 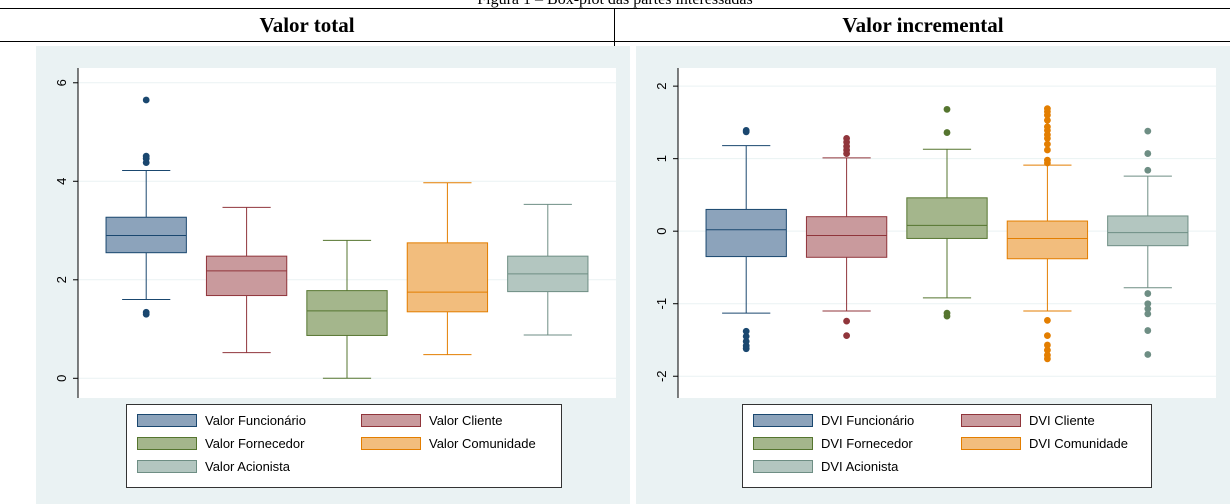 I want to click on y-tick-label: 1, so click(x=661, y=158).